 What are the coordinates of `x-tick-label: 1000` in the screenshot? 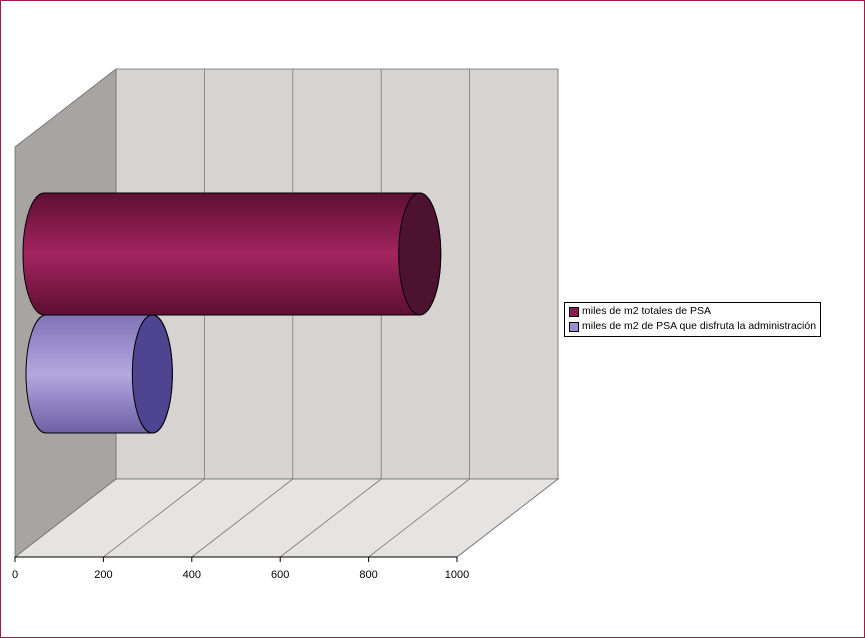 It's located at (457, 575).